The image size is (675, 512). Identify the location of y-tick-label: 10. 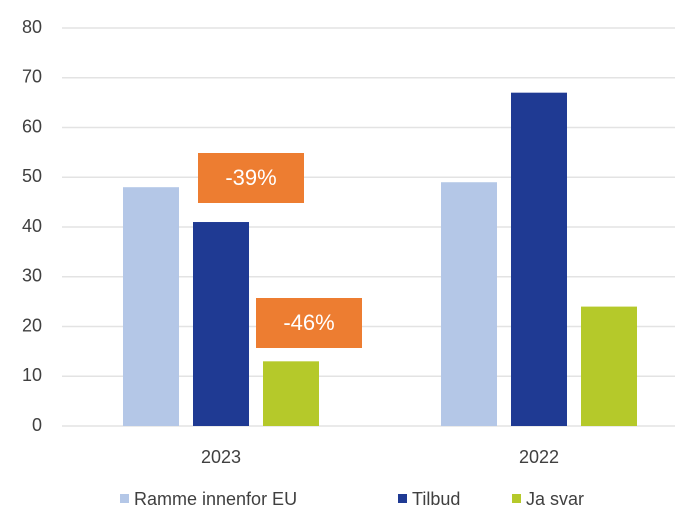
(32, 375).